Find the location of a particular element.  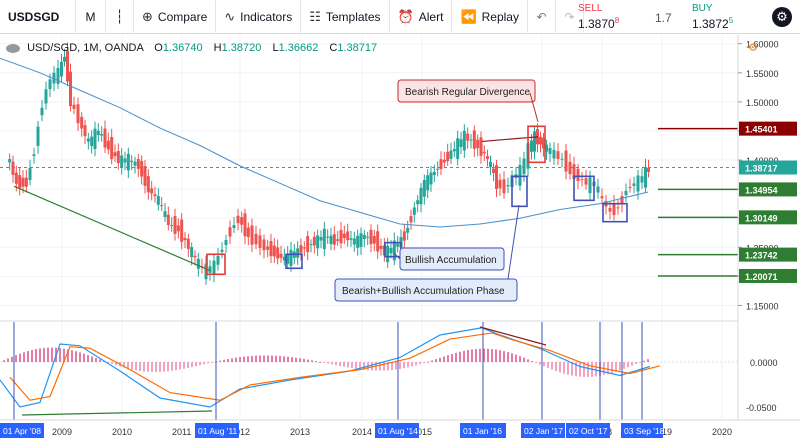

wave-icon: ∿ is located at coordinates (230, 16).